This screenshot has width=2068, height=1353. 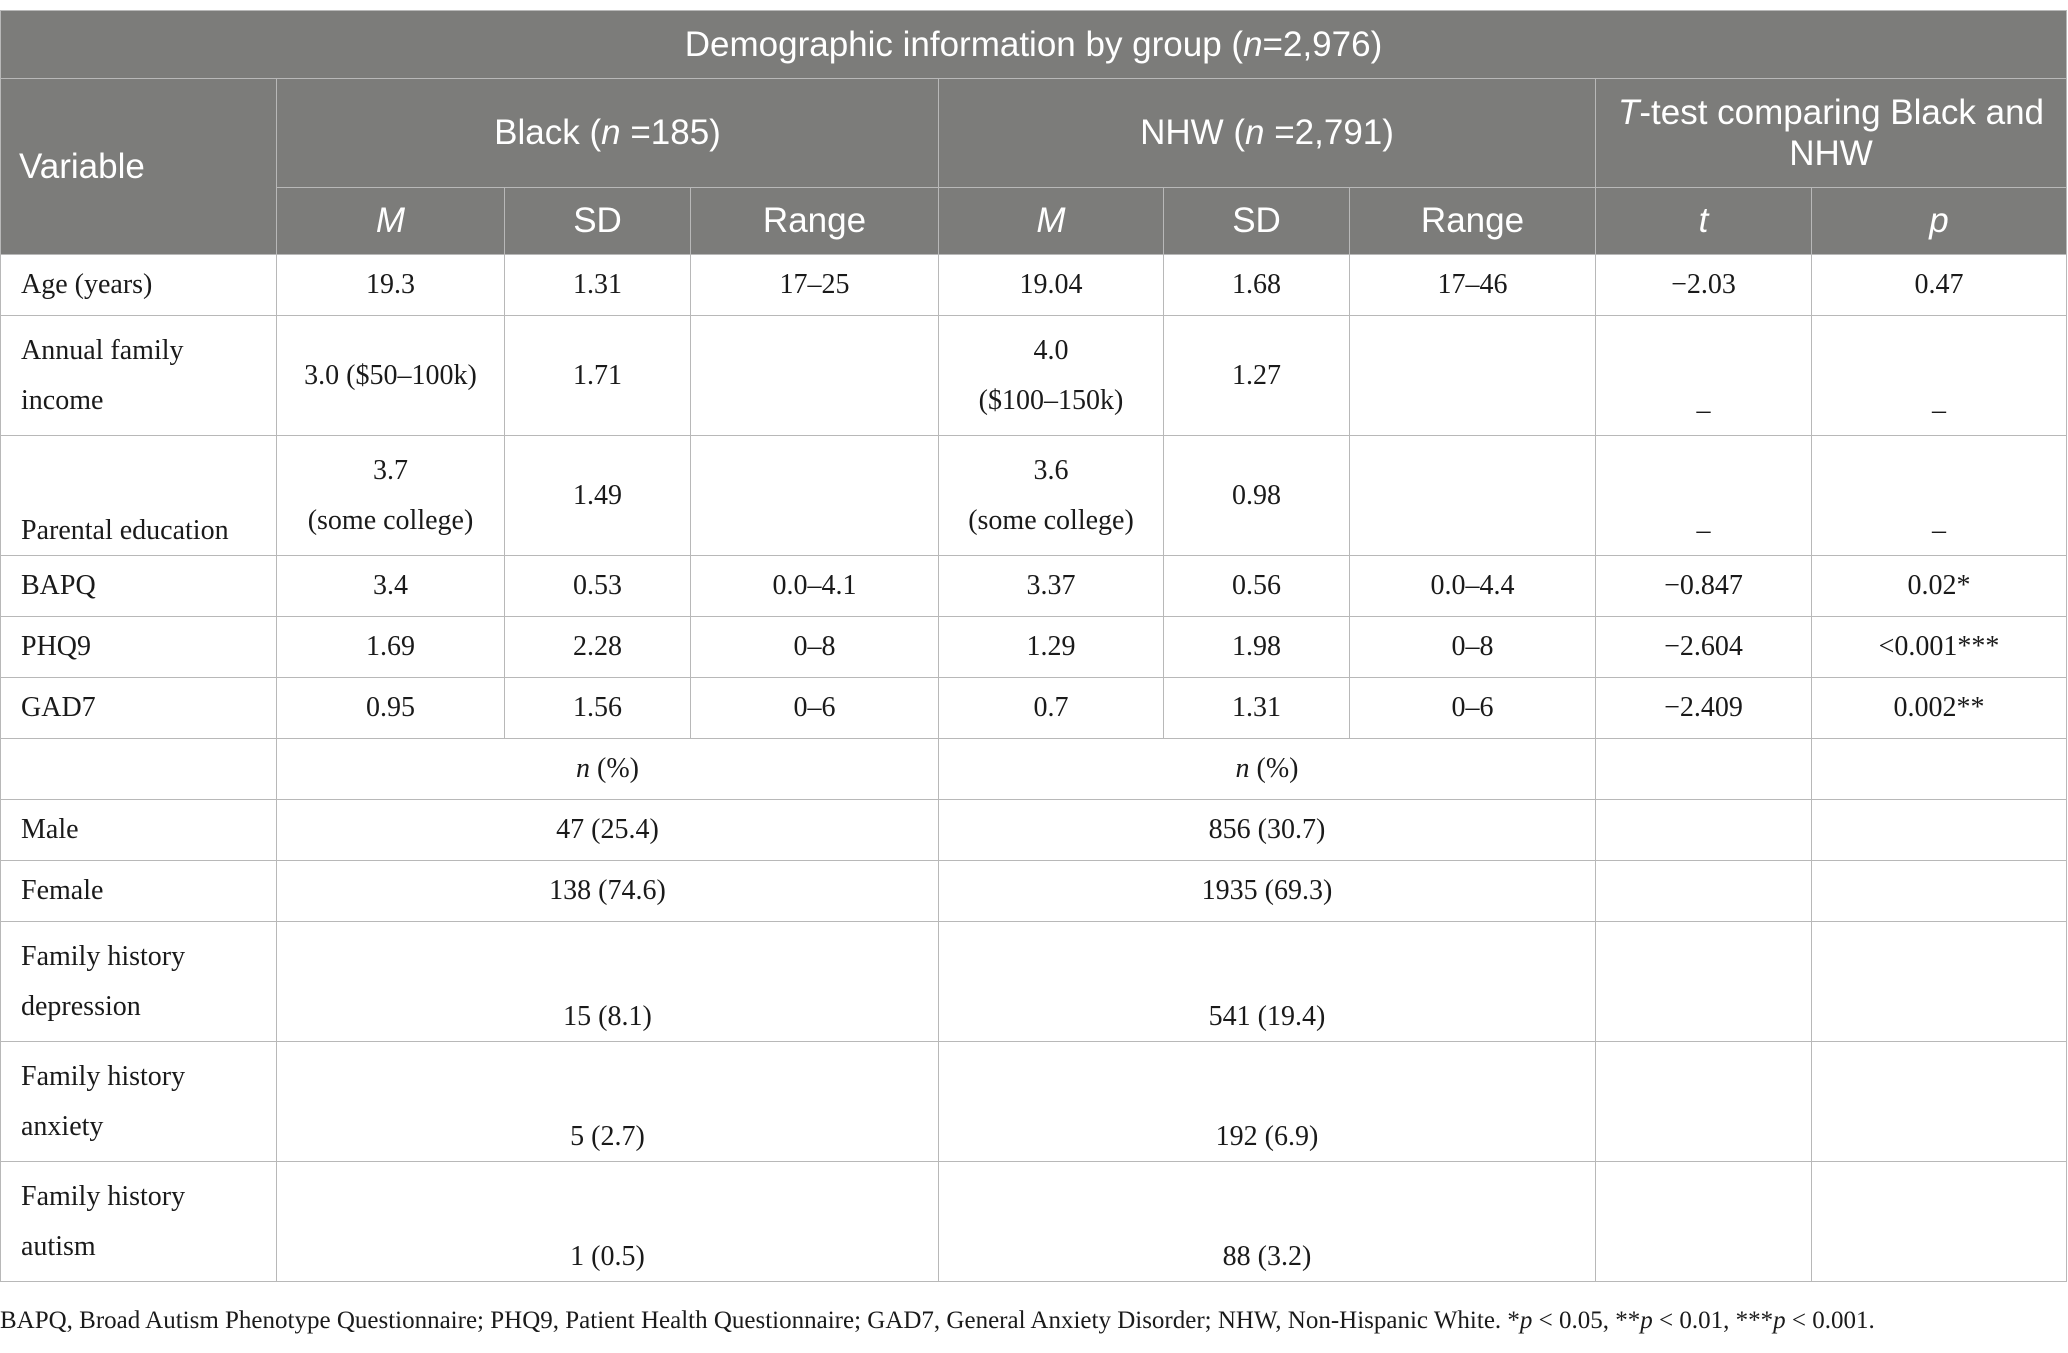 I want to click on table-cell: 1.27, so click(x=1256, y=375).